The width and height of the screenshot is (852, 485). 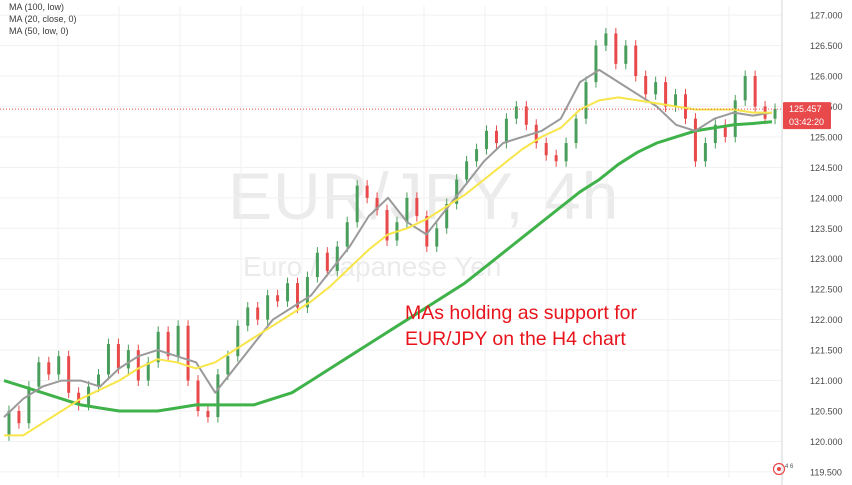 I want to click on current-price-label: 125.457, so click(x=805, y=109).